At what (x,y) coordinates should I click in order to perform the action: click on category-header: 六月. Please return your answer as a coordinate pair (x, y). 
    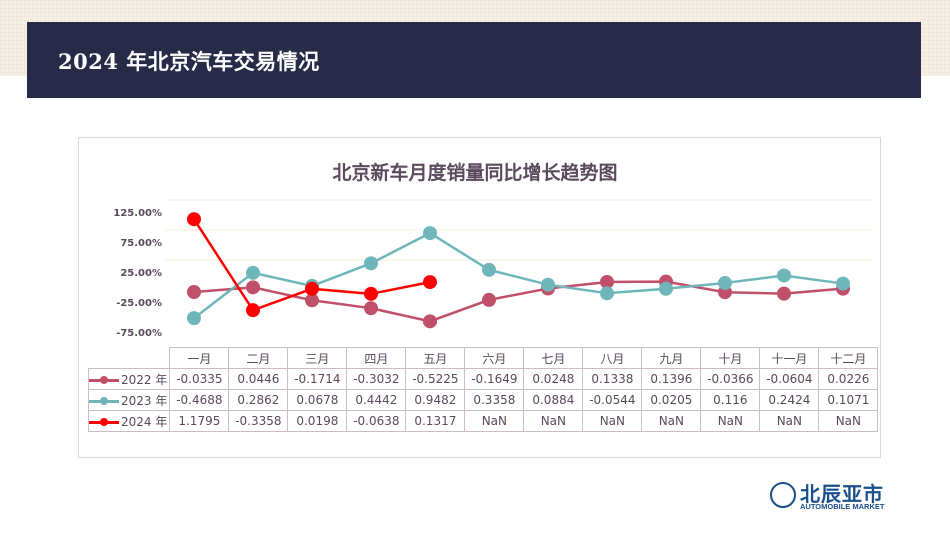
    Looking at the image, I should click on (494, 358).